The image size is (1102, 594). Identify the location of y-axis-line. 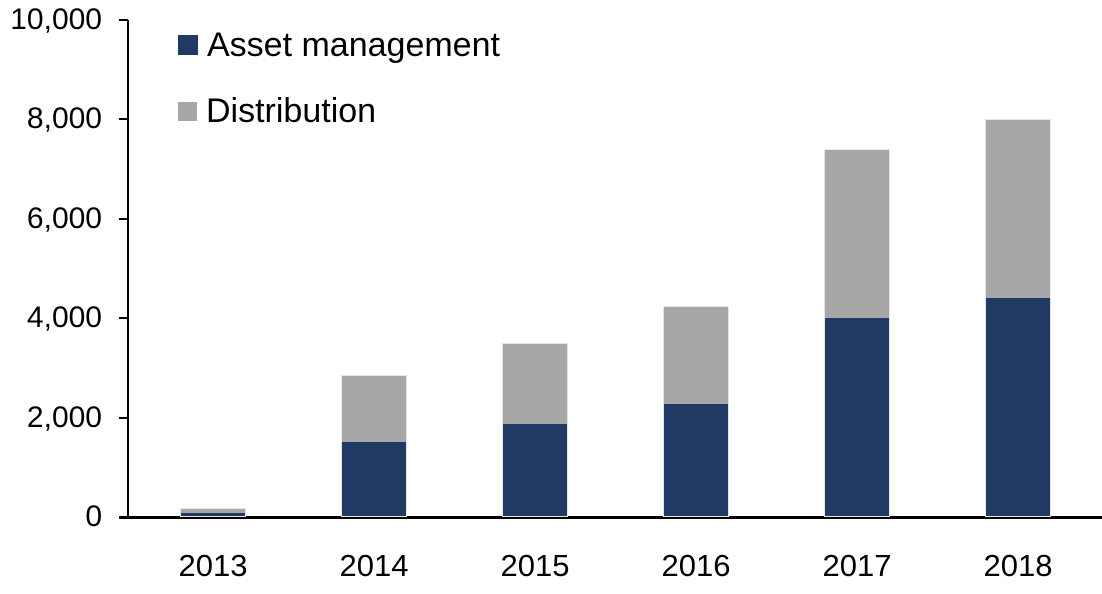
(128, 269).